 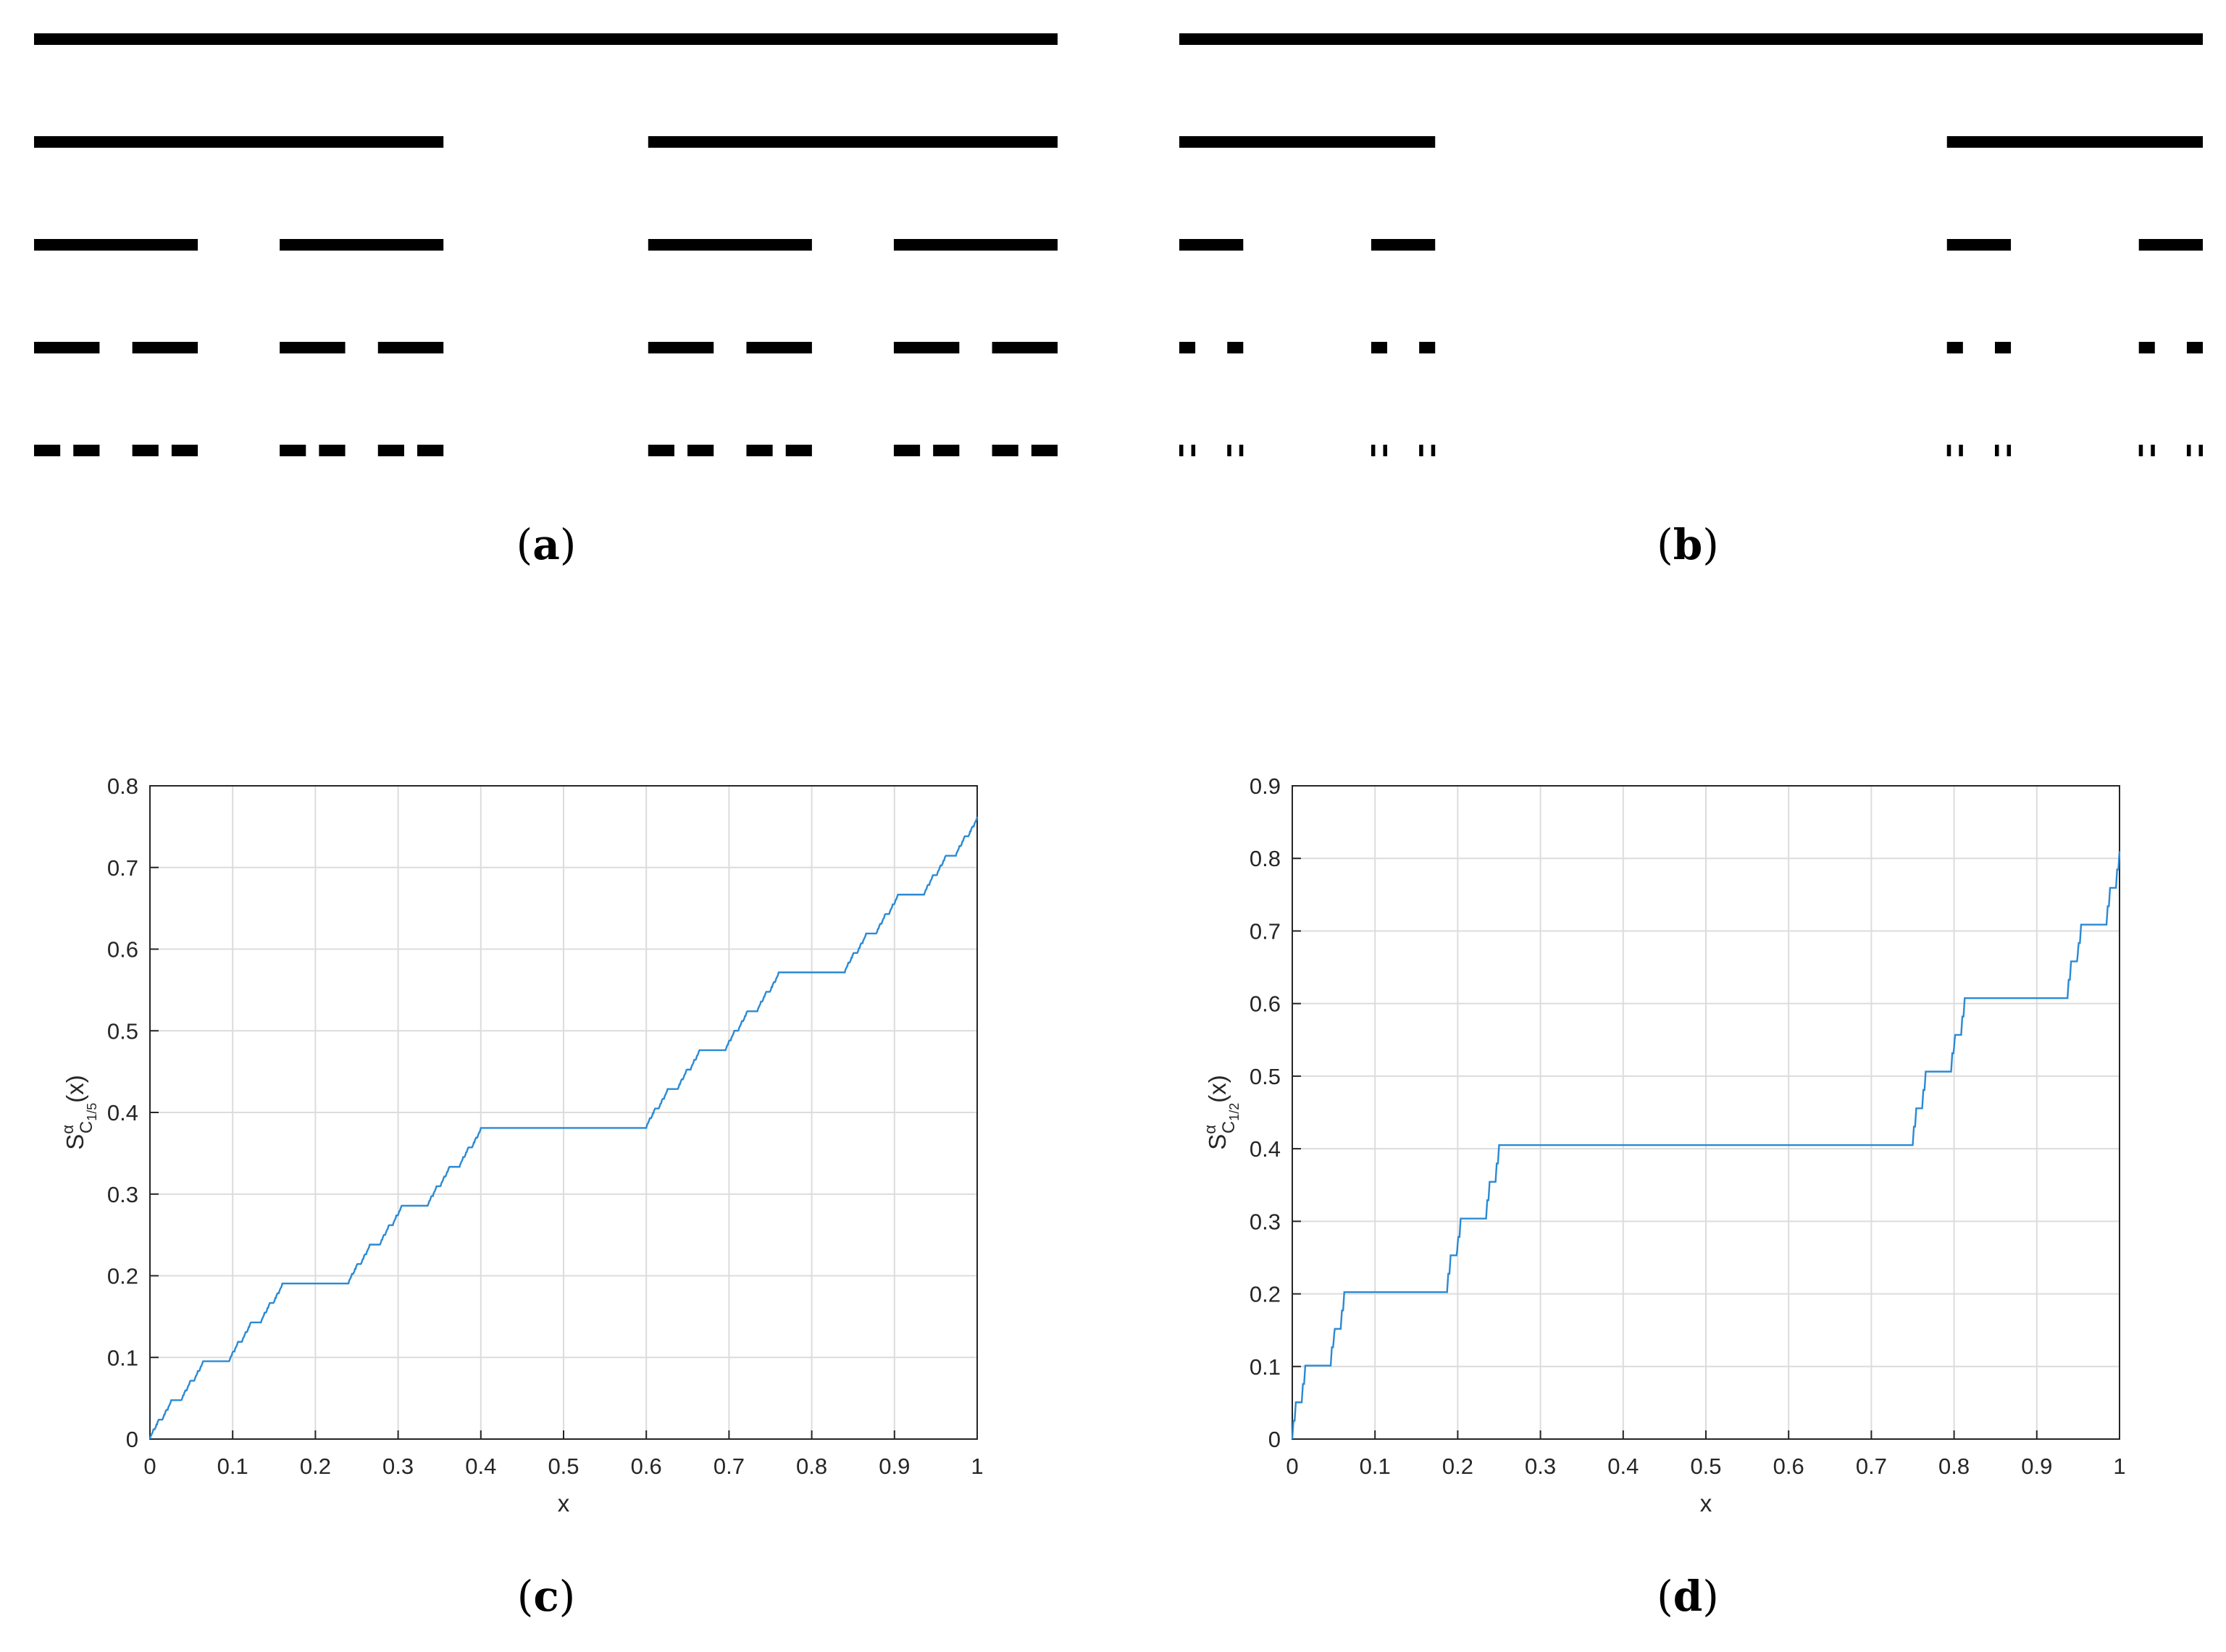 I want to click on x-tick-label: 0.4, so click(x=480, y=1466).